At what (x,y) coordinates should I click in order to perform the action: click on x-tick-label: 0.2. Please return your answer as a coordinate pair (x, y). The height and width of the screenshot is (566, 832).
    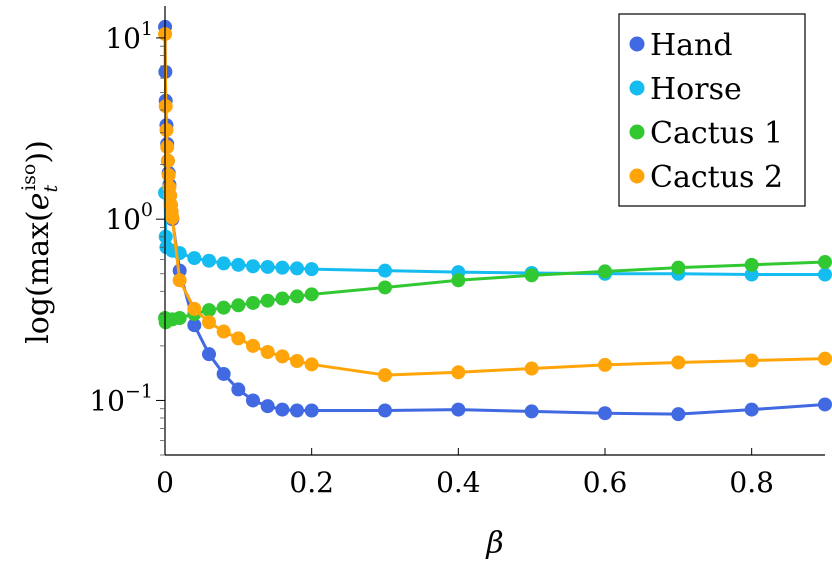
    Looking at the image, I should click on (311, 482).